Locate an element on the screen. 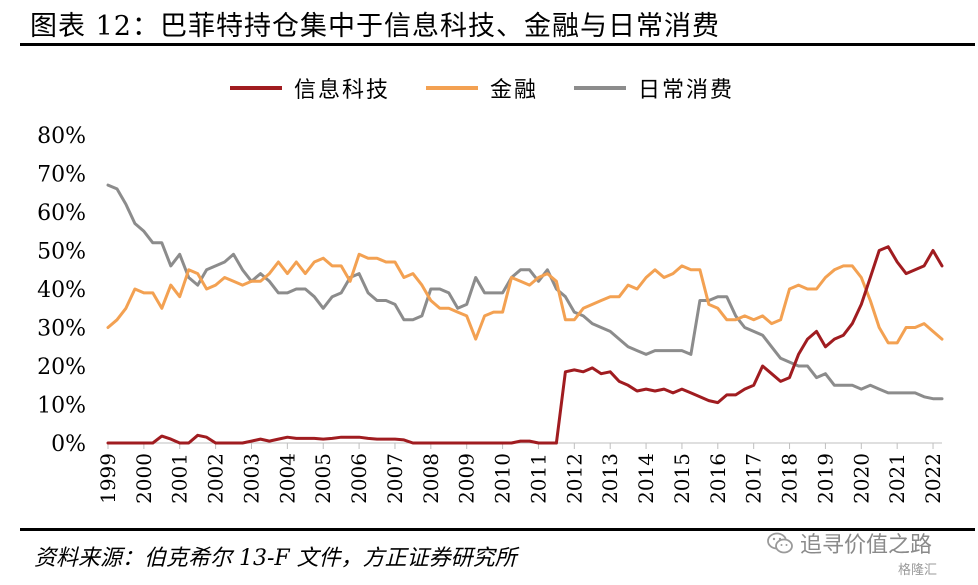 The width and height of the screenshot is (978, 585). legend: 信息科技 金融 日常消费 is located at coordinates (482, 88).